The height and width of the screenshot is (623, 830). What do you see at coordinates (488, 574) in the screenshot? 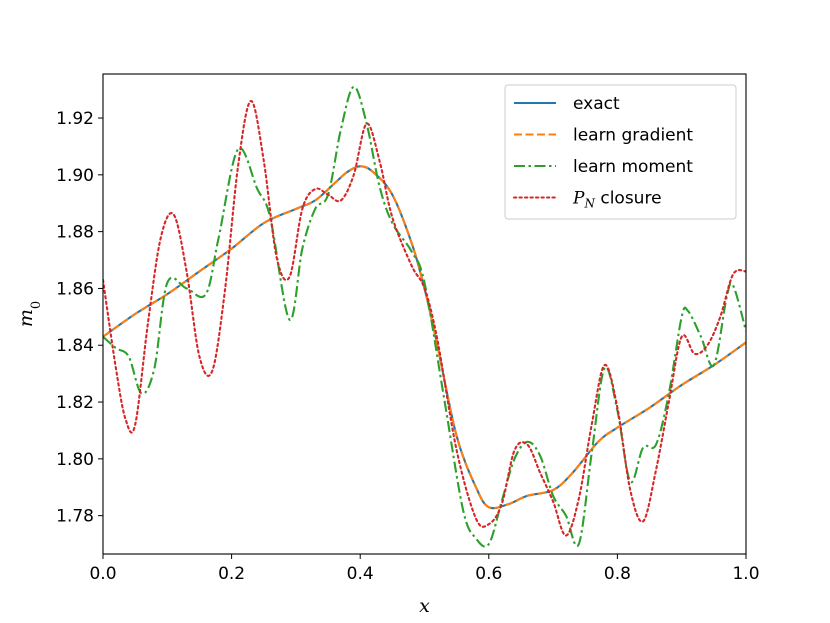
I see `x-tick-label: 0.6` at bounding box center [488, 574].